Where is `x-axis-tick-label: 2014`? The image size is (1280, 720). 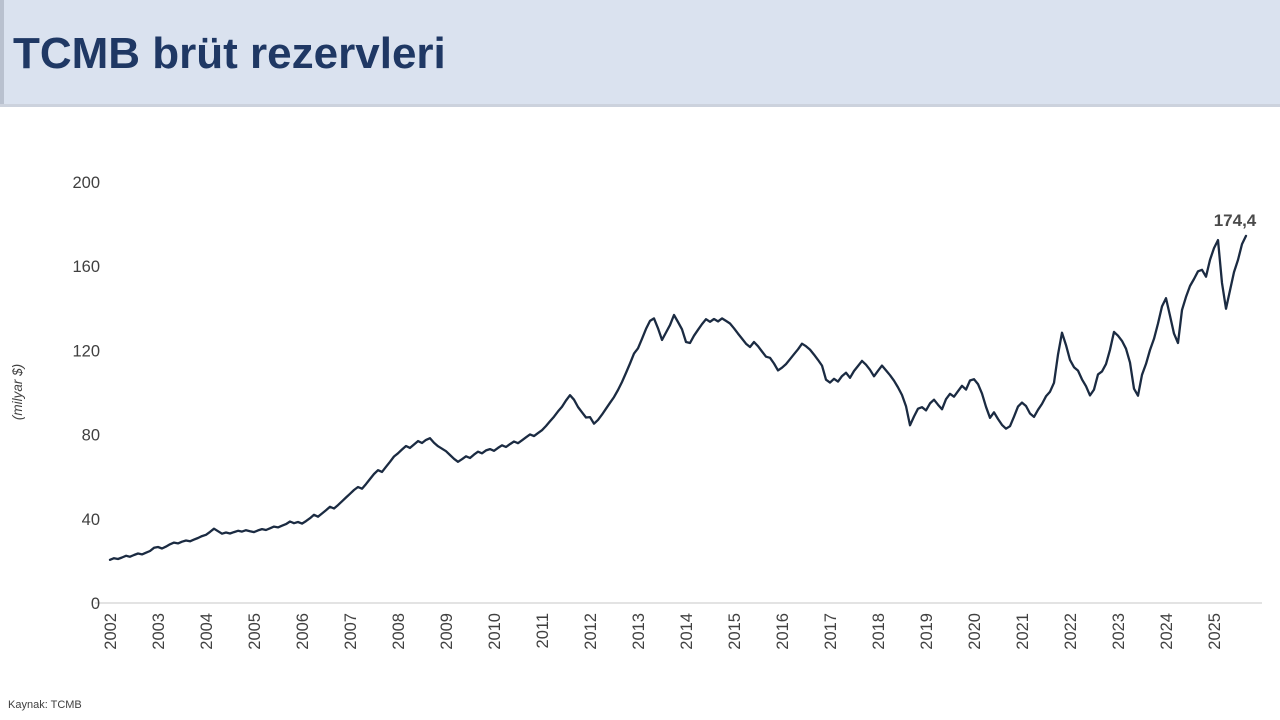 x-axis-tick-label: 2014 is located at coordinates (687, 631).